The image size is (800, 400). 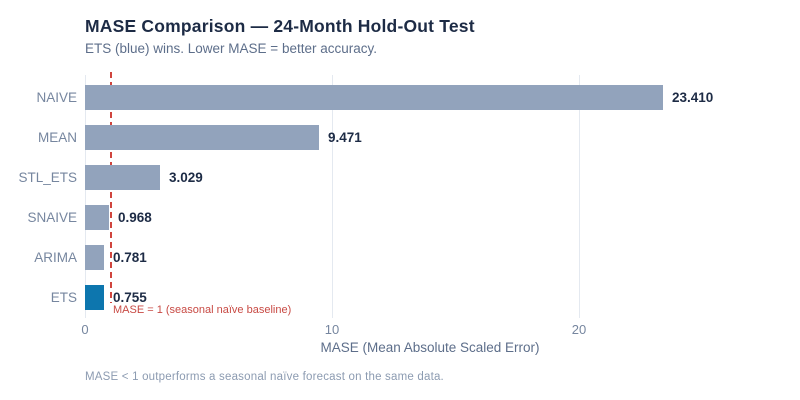 I want to click on bar-snaive, so click(x=97, y=217).